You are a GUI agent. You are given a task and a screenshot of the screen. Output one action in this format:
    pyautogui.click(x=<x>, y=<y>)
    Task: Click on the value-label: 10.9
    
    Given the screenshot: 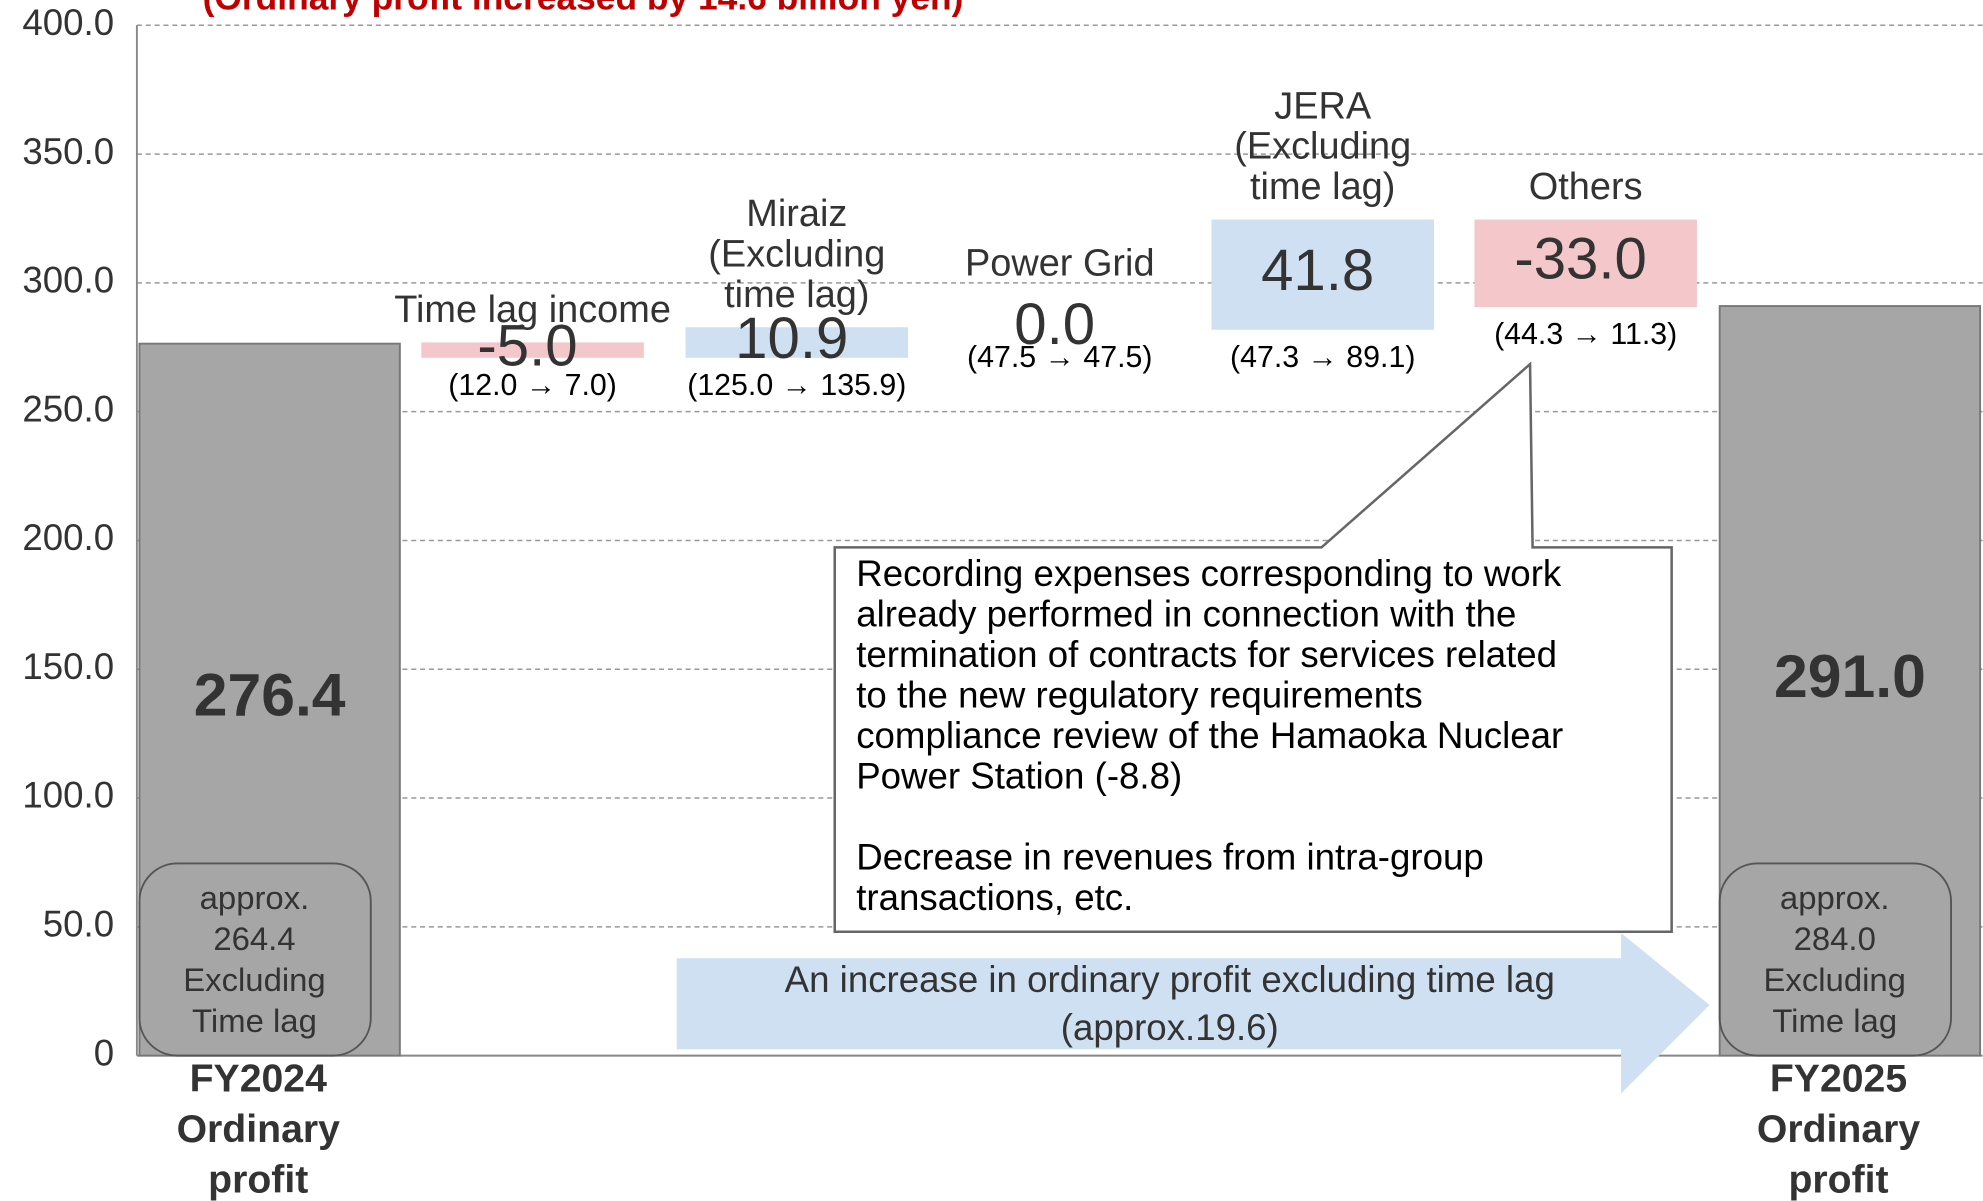 What is the action you would take?
    pyautogui.click(x=791, y=338)
    